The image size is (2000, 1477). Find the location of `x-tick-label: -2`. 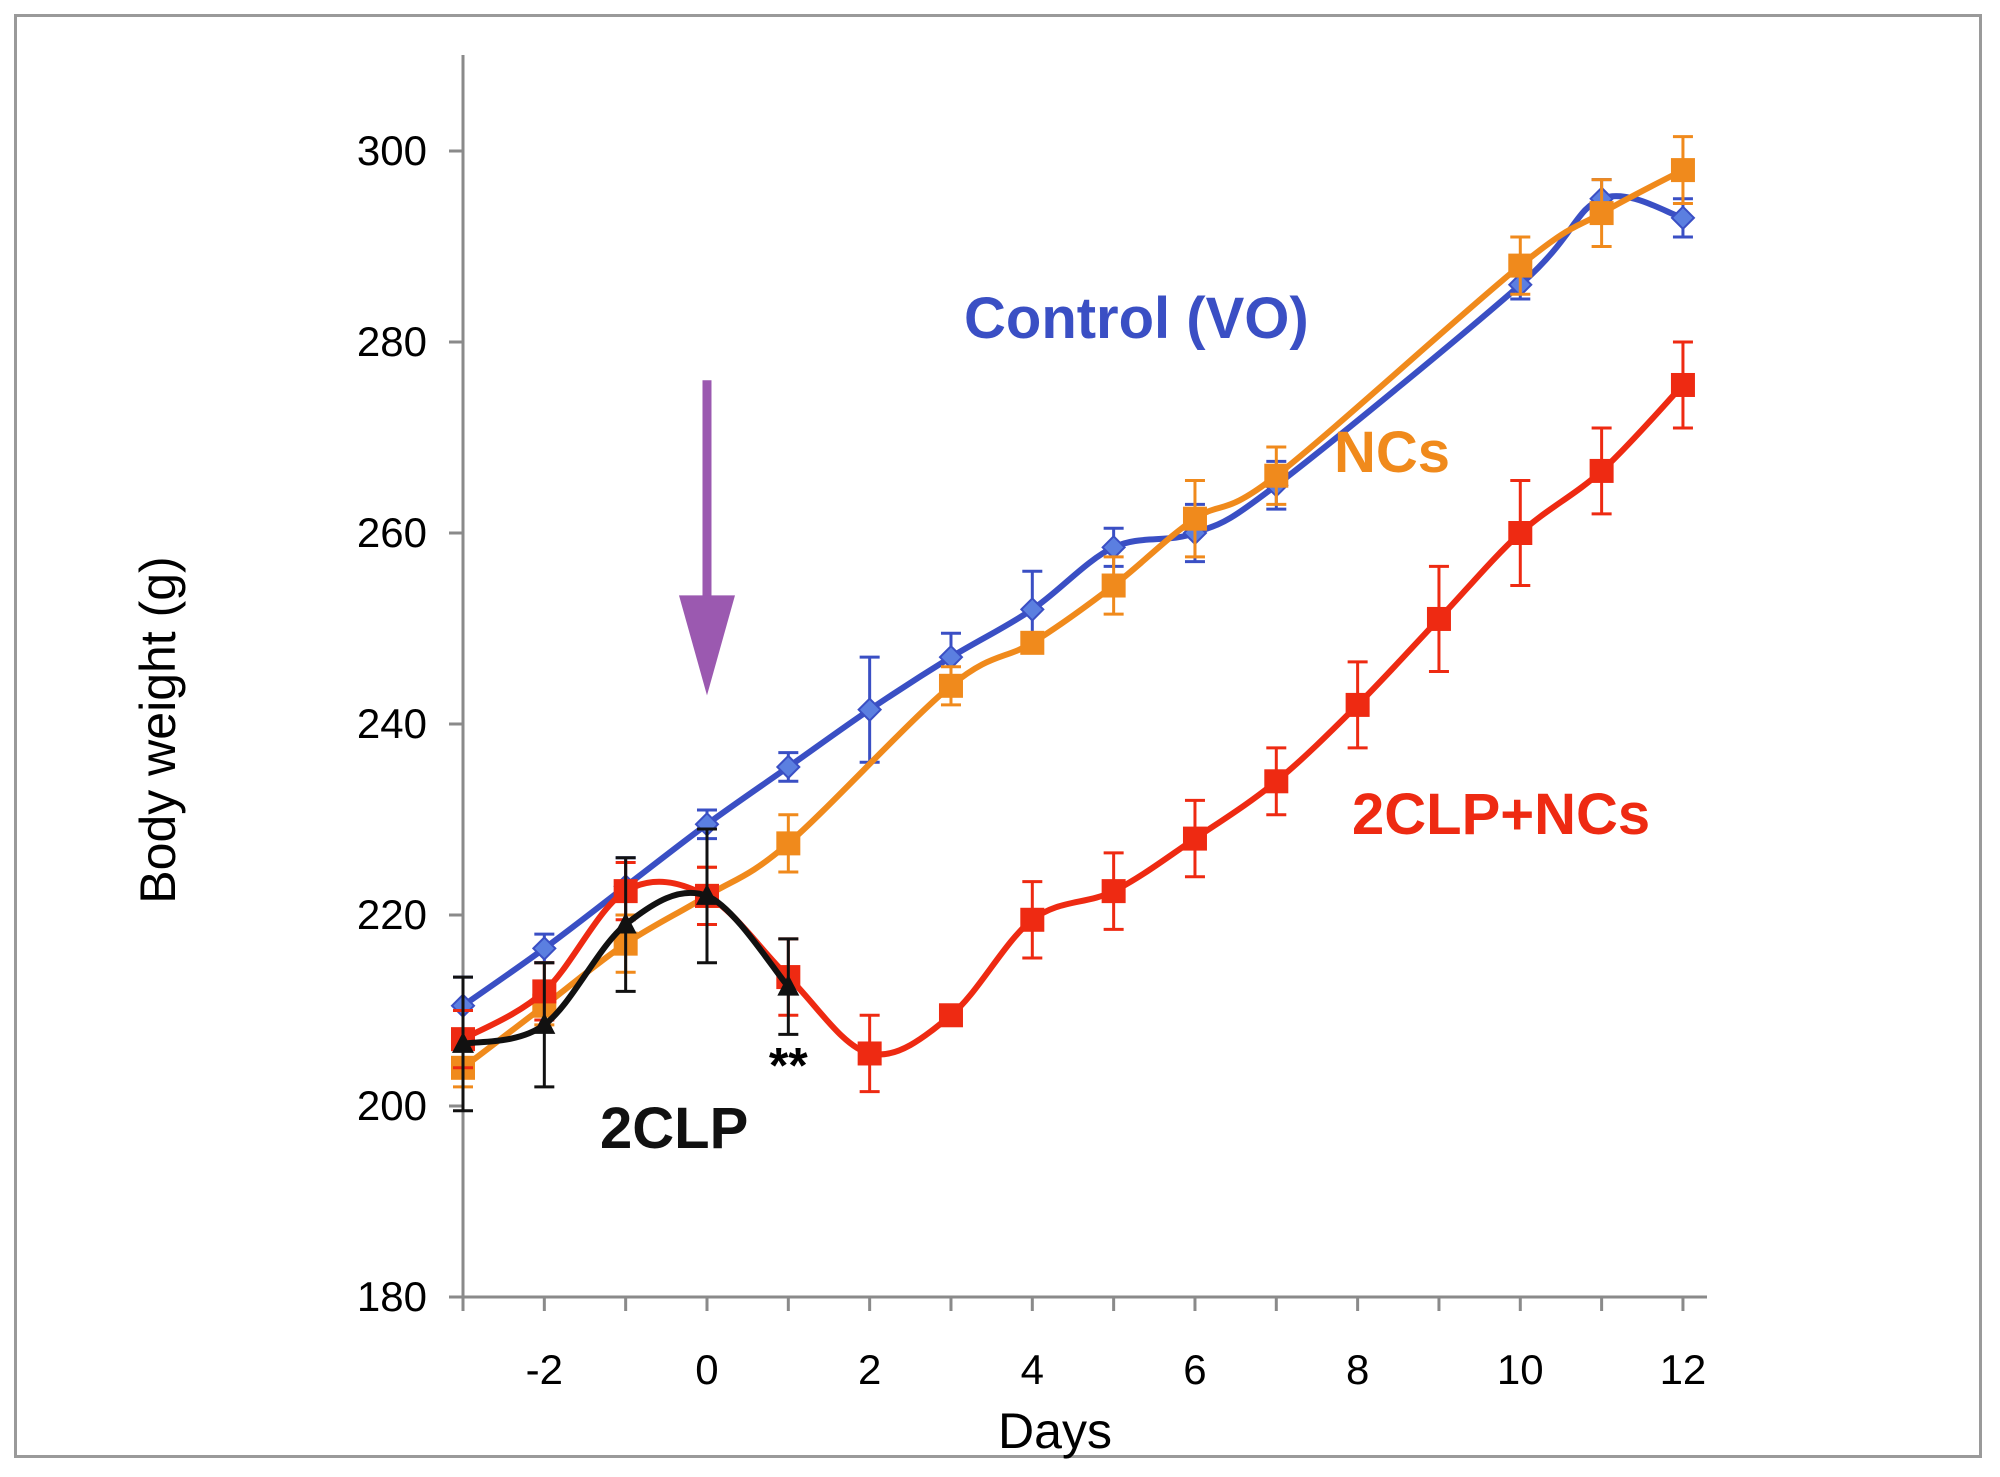

x-tick-label: -2 is located at coordinates (544, 1369).